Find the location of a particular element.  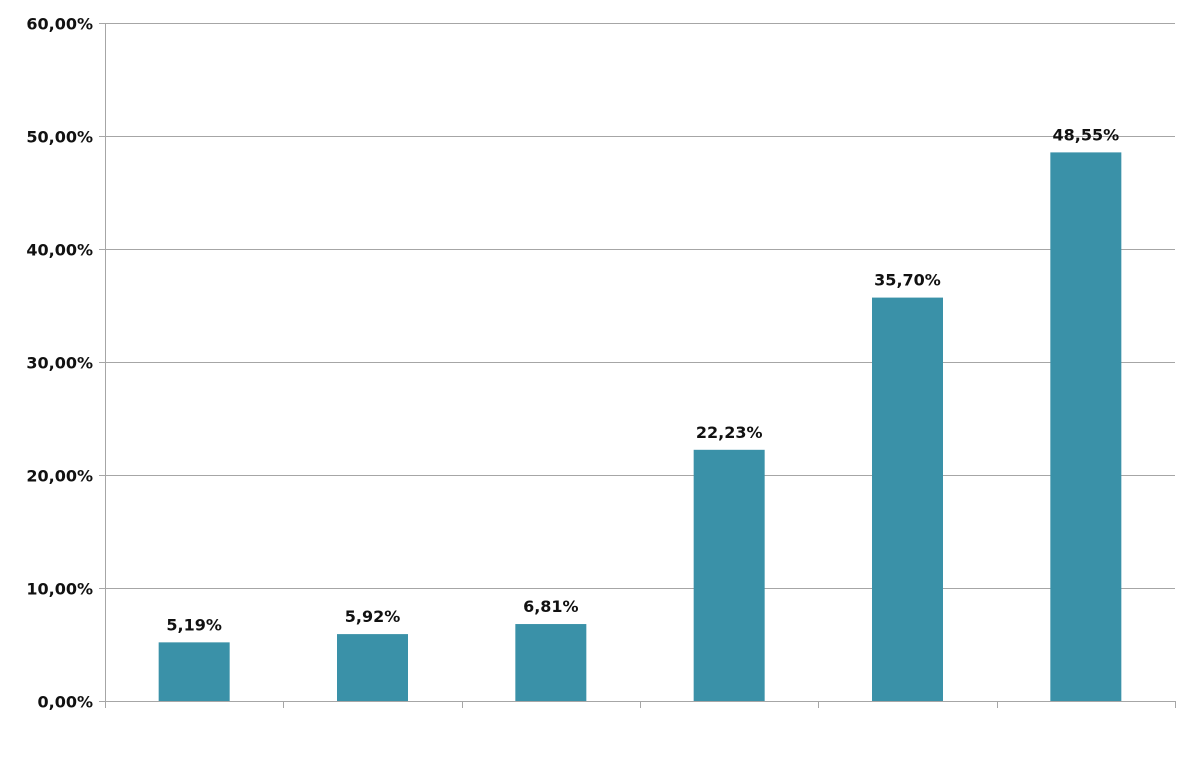

y-tick-label: 30,00% is located at coordinates (59, 363).